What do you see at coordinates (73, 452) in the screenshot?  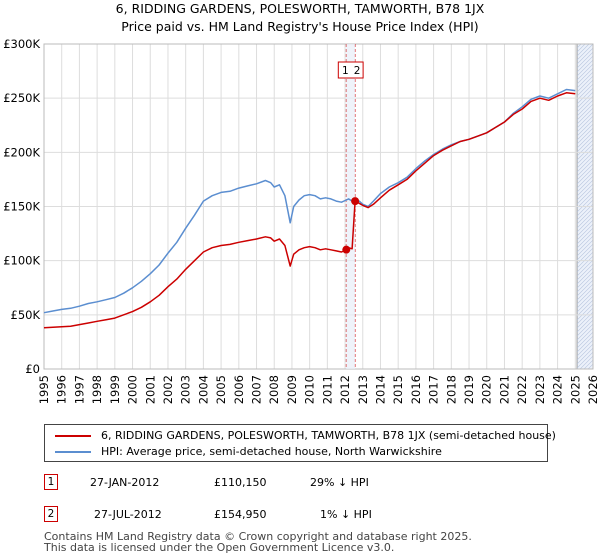 I see `legend-swatch-hpi` at bounding box center [73, 452].